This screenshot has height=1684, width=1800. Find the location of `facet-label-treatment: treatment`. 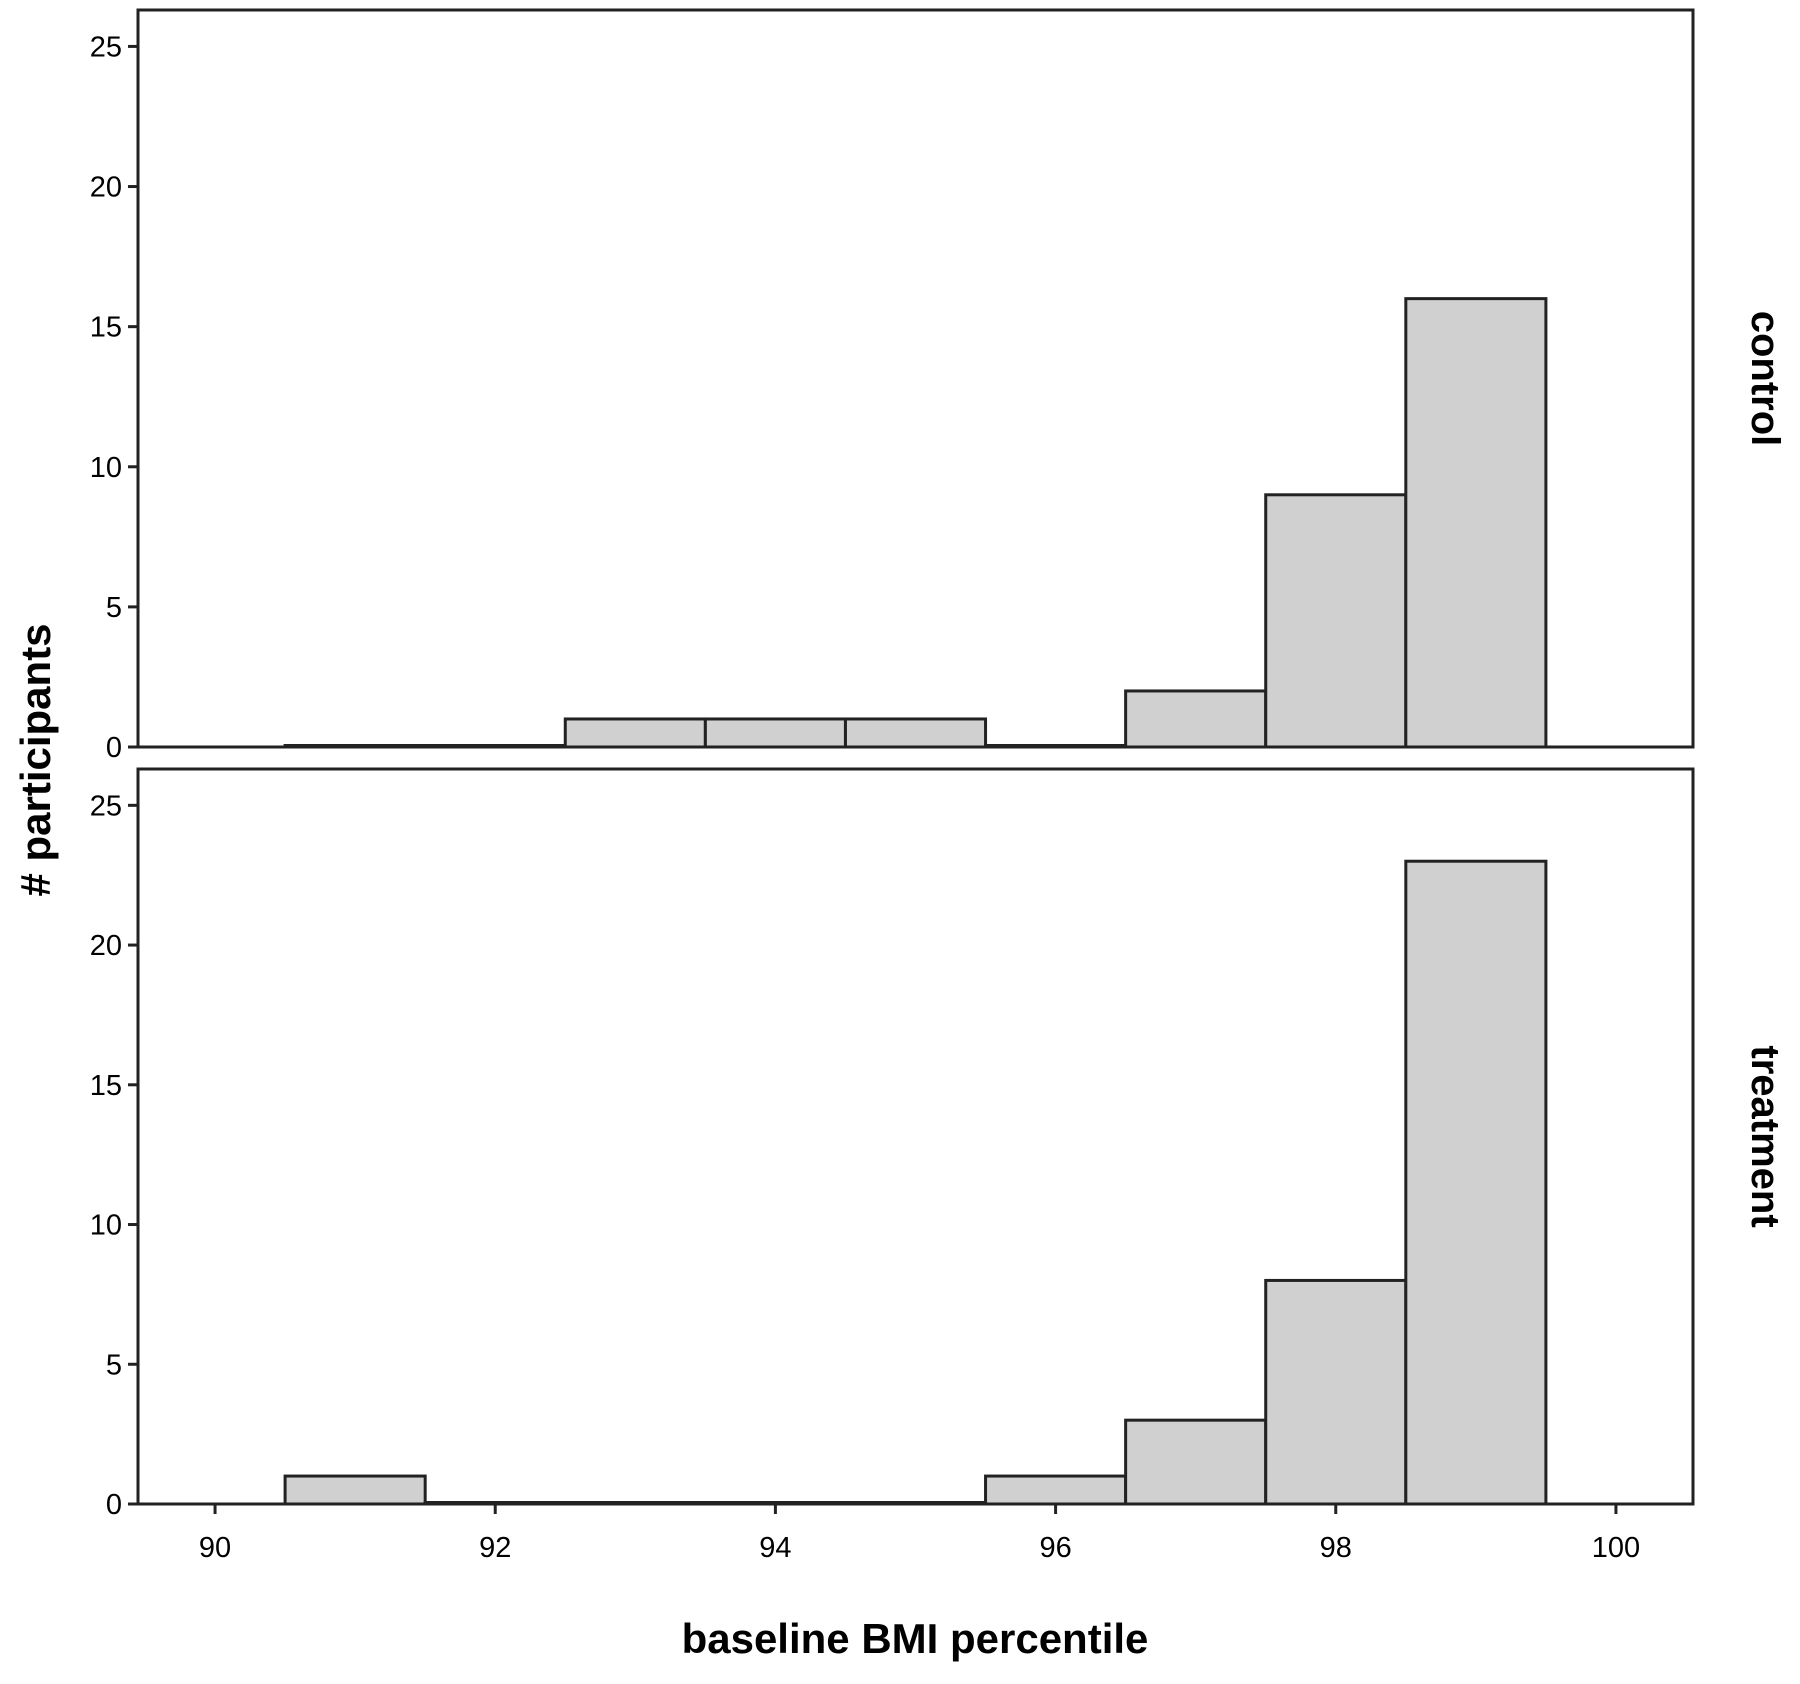

facet-label-treatment: treatment is located at coordinates (1765, 1136).